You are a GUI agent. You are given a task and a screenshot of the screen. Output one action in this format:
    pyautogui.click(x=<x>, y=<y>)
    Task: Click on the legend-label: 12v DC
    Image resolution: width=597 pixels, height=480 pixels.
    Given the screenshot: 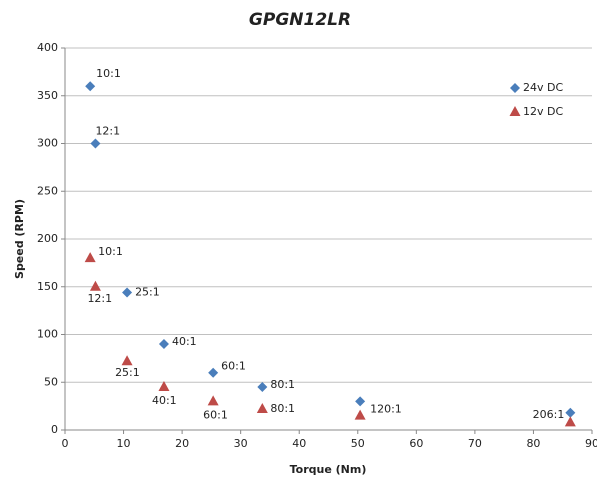 What is the action you would take?
    pyautogui.click(x=543, y=111)
    